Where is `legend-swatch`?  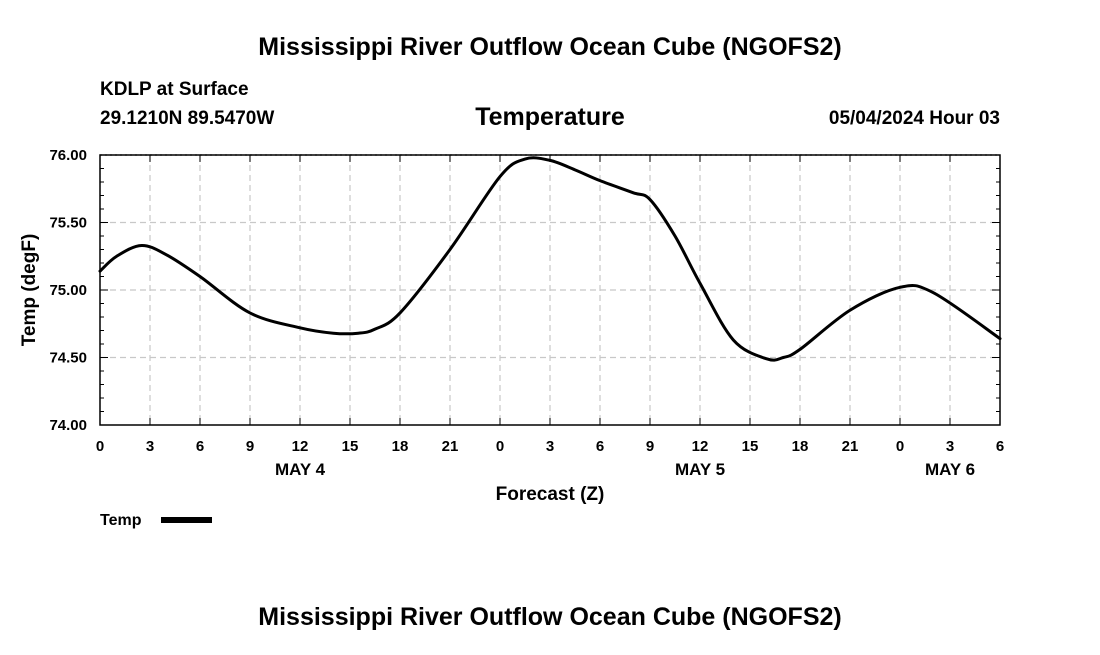 legend-swatch is located at coordinates (186, 520).